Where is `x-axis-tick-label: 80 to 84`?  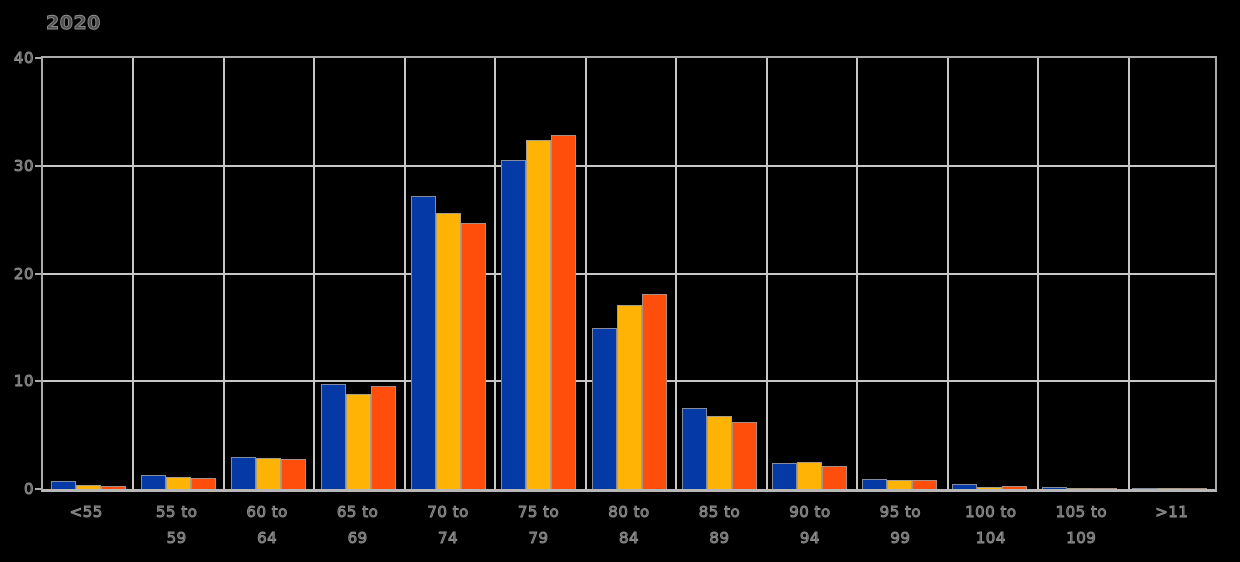 x-axis-tick-label: 80 to 84 is located at coordinates (629, 525).